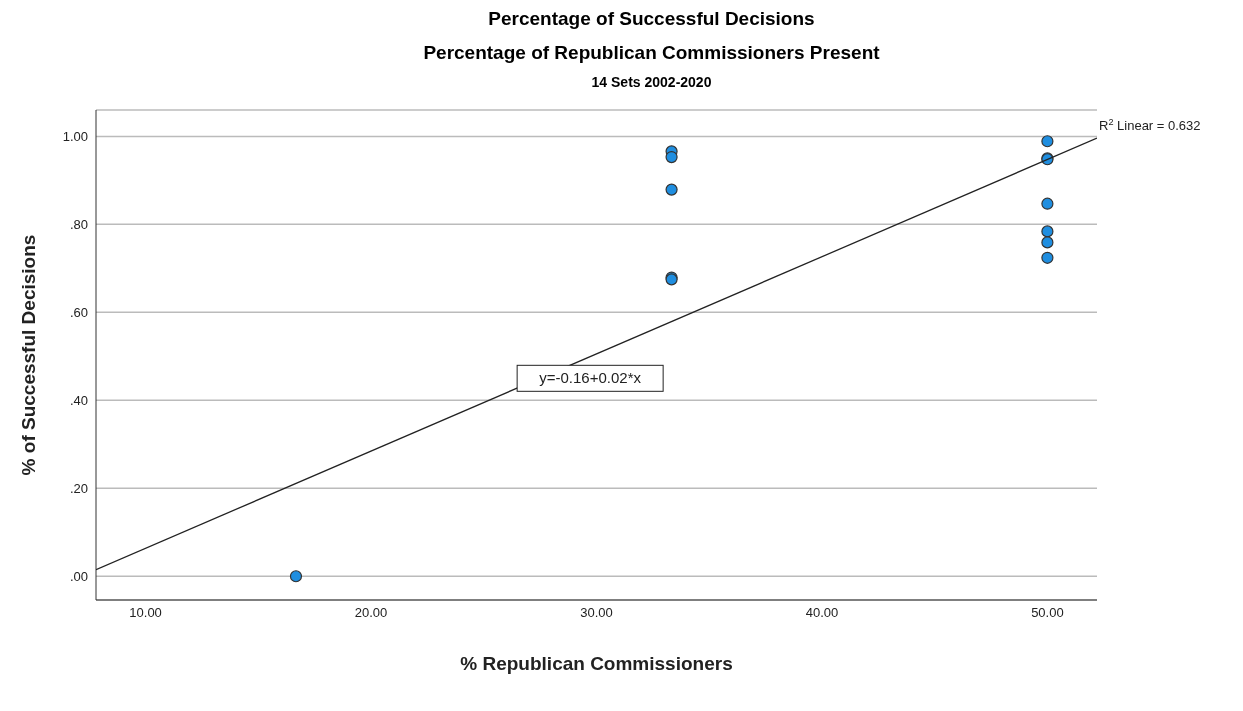 This screenshot has height=711, width=1243. What do you see at coordinates (75, 137) in the screenshot?
I see `y-tick-label: 1.00` at bounding box center [75, 137].